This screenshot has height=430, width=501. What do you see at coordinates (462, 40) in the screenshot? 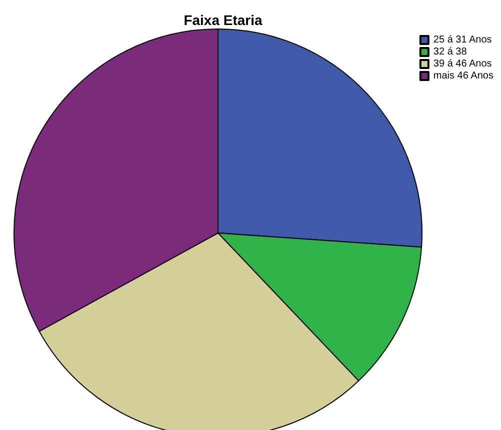
I see `legend-label: 25 á 31 Anos` at bounding box center [462, 40].